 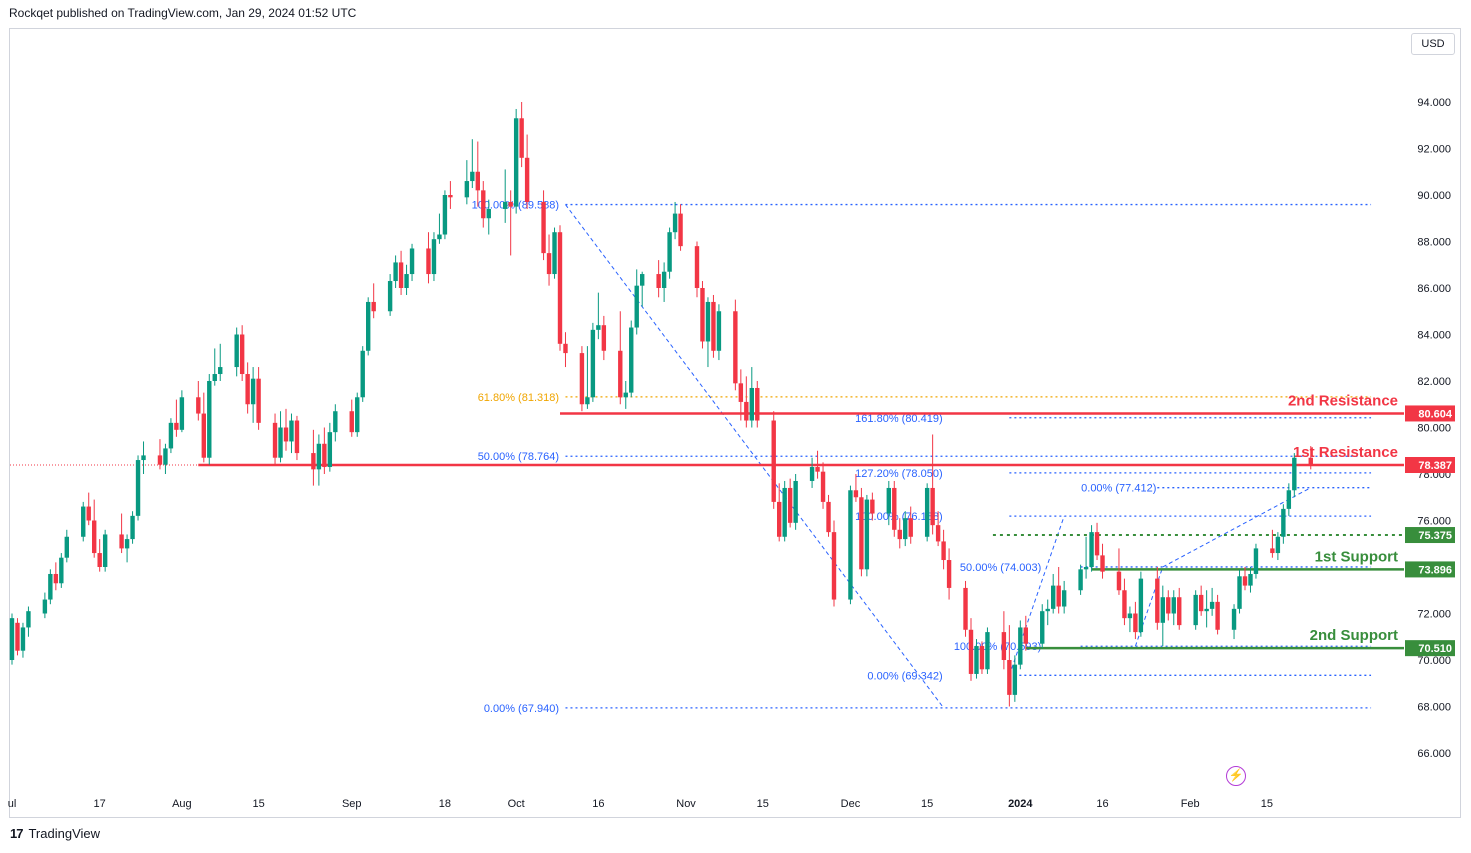 What do you see at coordinates (1434, 429) in the screenshot?
I see `y-tick-label: 80.000` at bounding box center [1434, 429].